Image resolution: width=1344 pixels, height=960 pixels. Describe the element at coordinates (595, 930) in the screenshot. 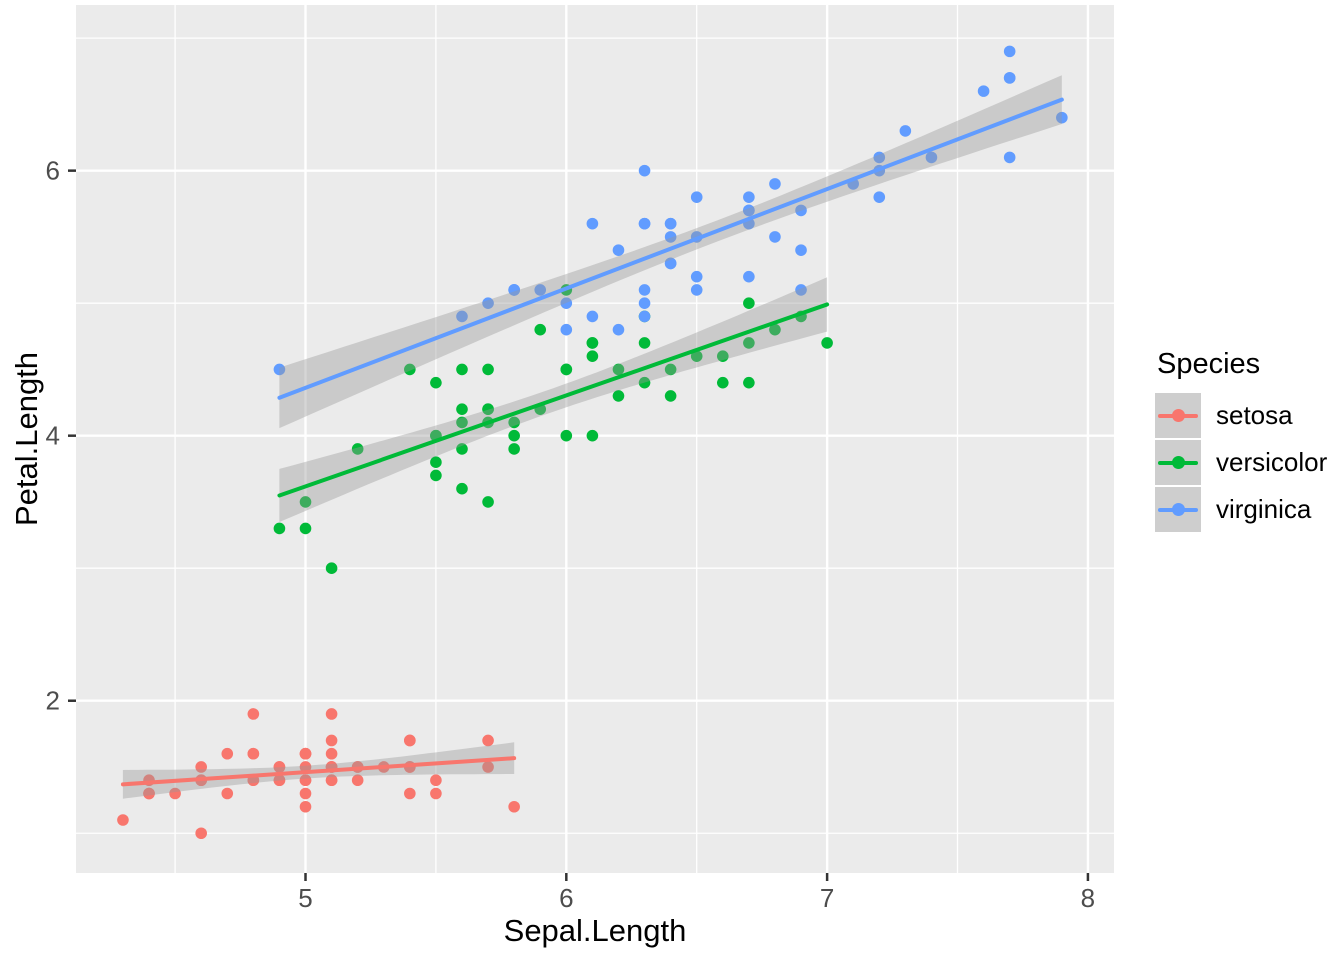

I see `x-axis-title: Sepal.Length` at that location.